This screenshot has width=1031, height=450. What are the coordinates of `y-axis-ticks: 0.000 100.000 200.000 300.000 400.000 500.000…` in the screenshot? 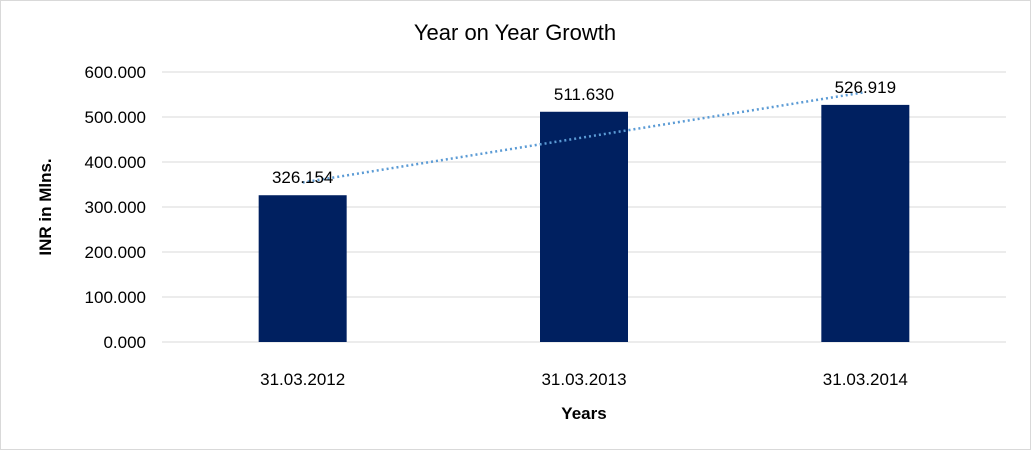 It's located at (115, 207).